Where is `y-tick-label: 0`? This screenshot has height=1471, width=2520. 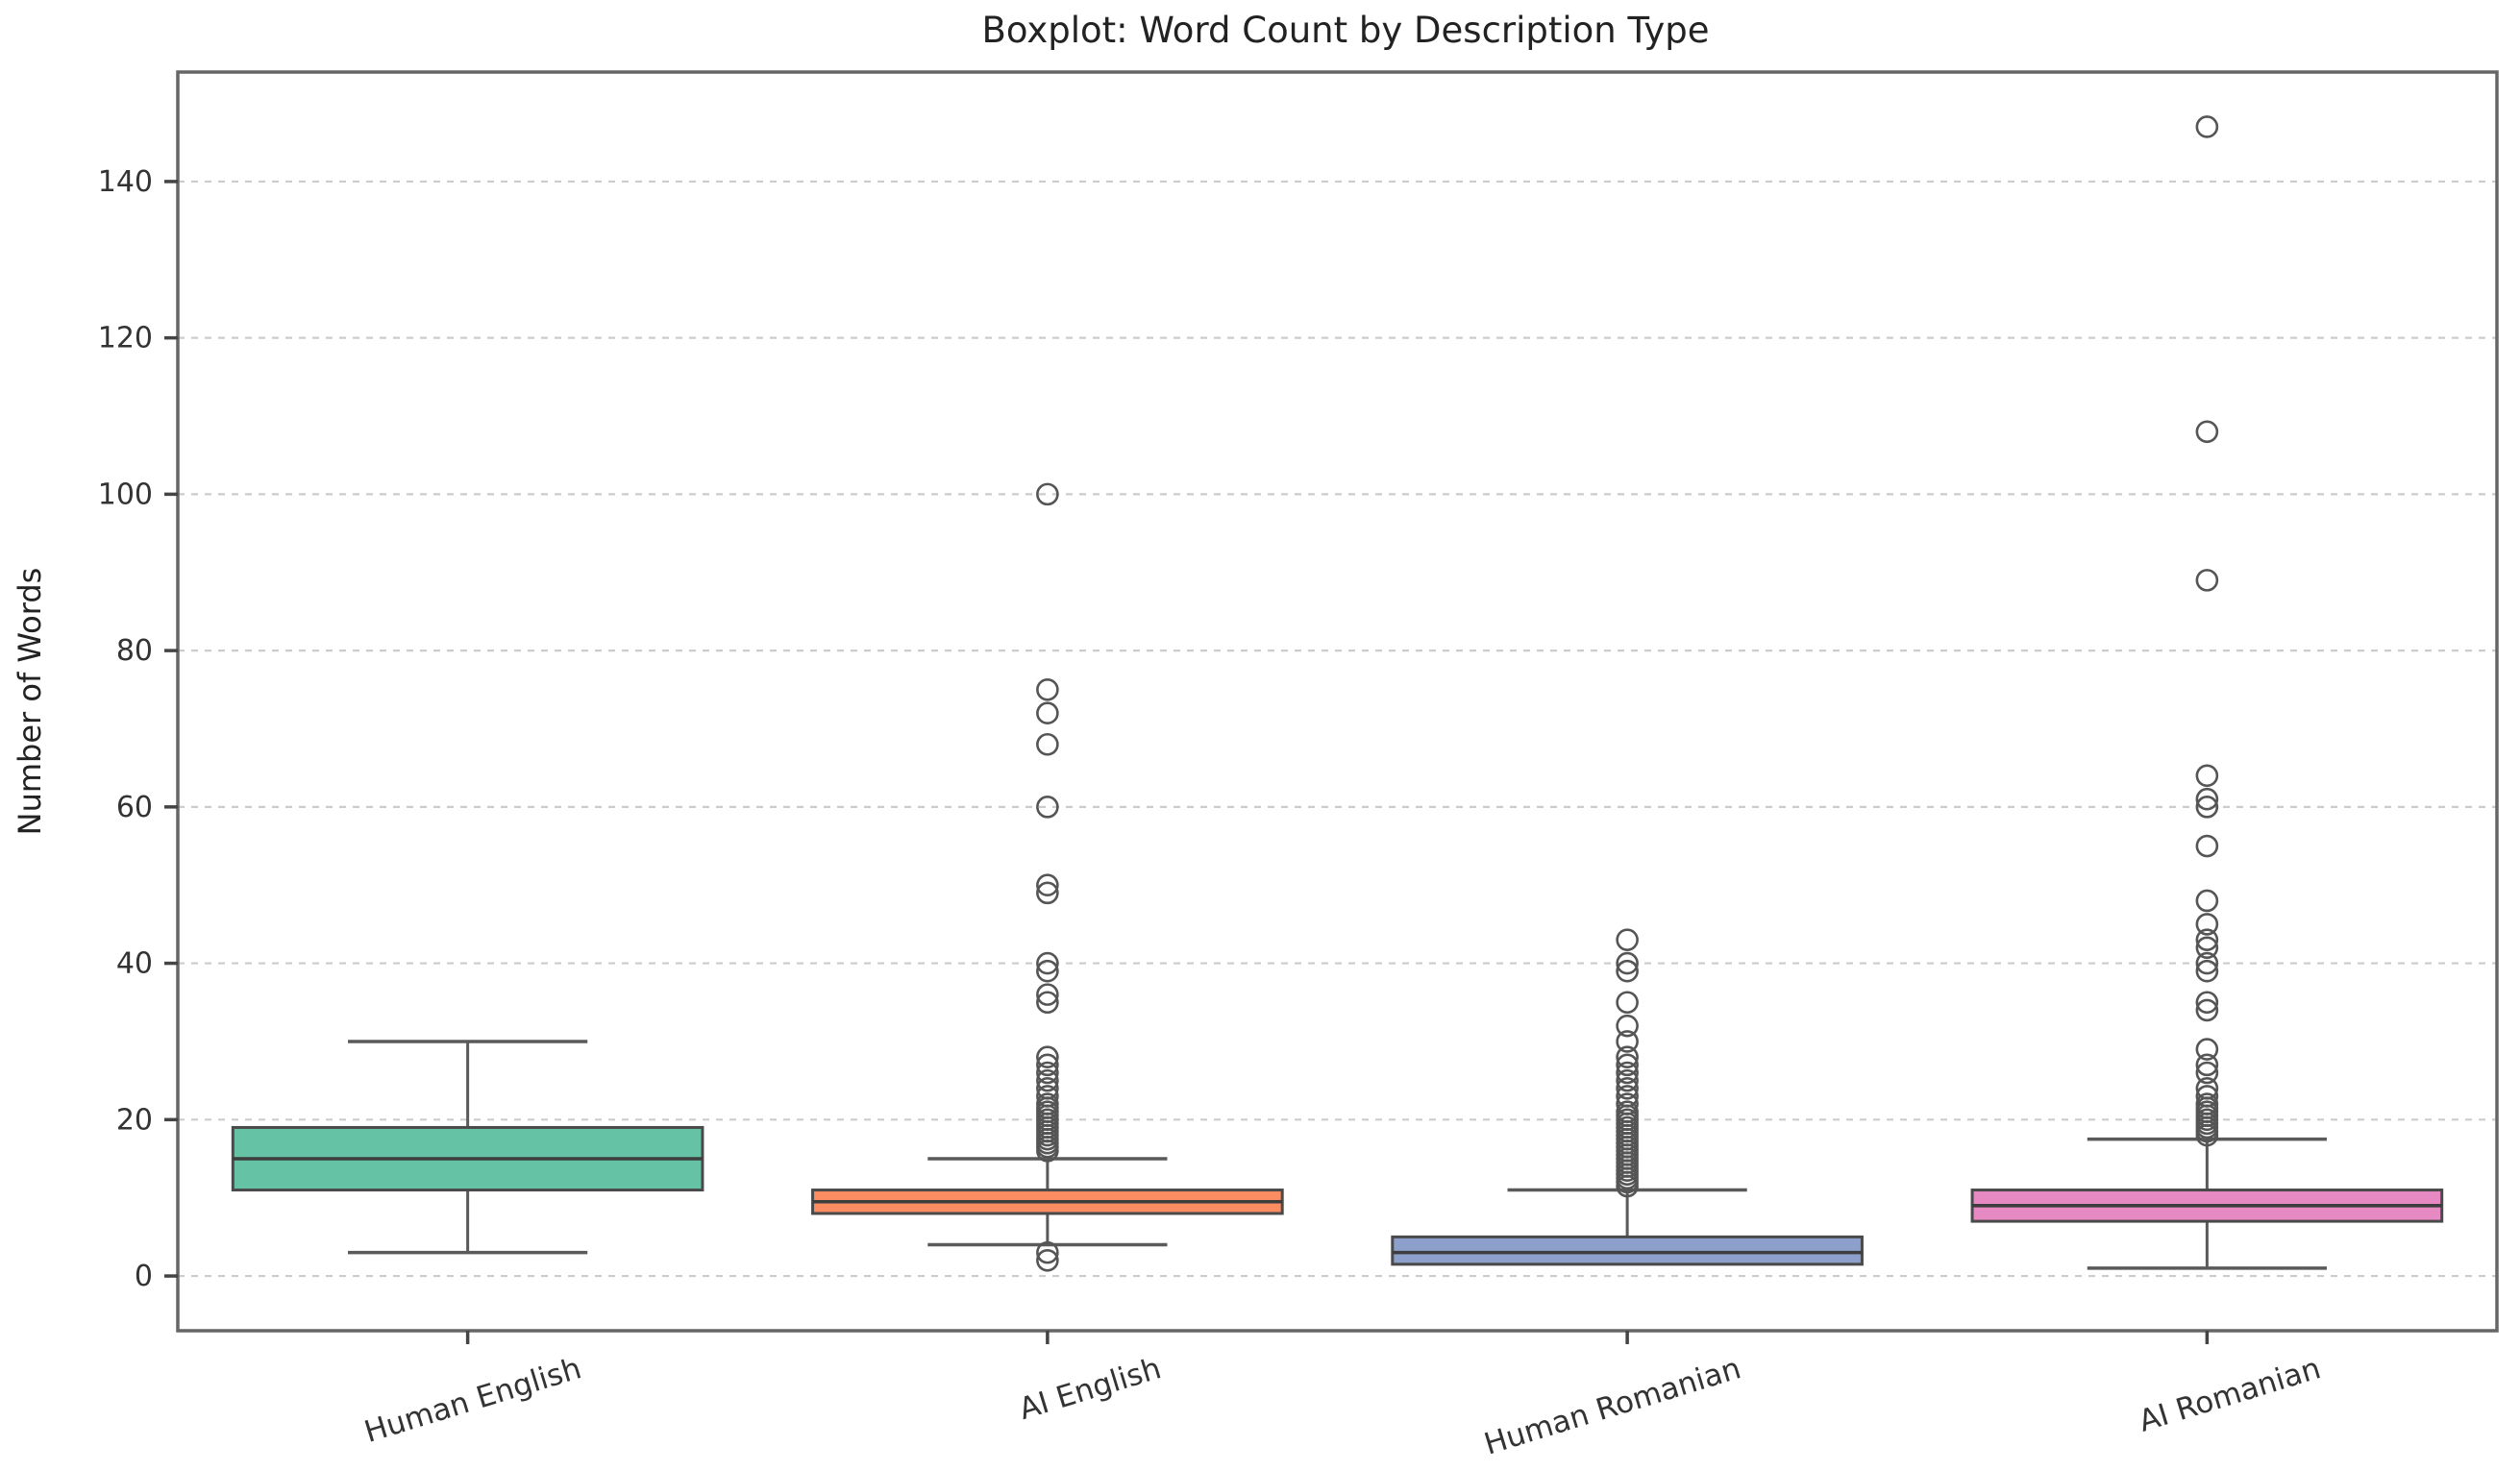
y-tick-label: 0 is located at coordinates (144, 1276).